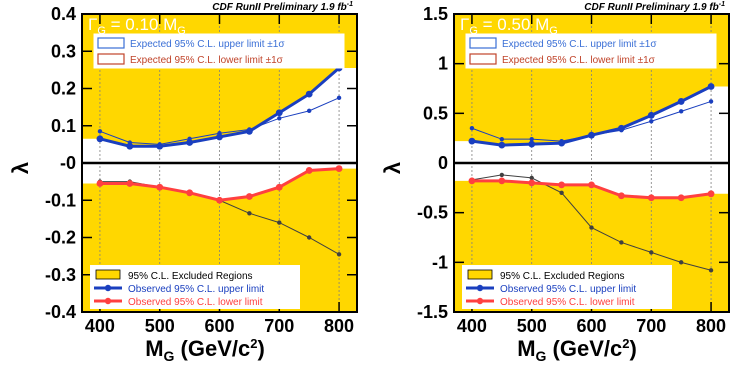 This screenshot has width=743, height=365. Describe the element at coordinates (63, 51) in the screenshot. I see `y-tick-label: 0.3` at that location.